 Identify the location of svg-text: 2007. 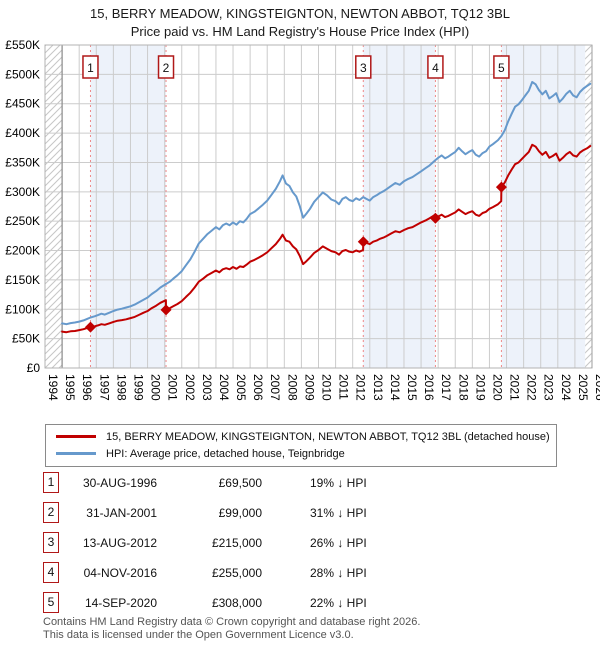
(275, 387).